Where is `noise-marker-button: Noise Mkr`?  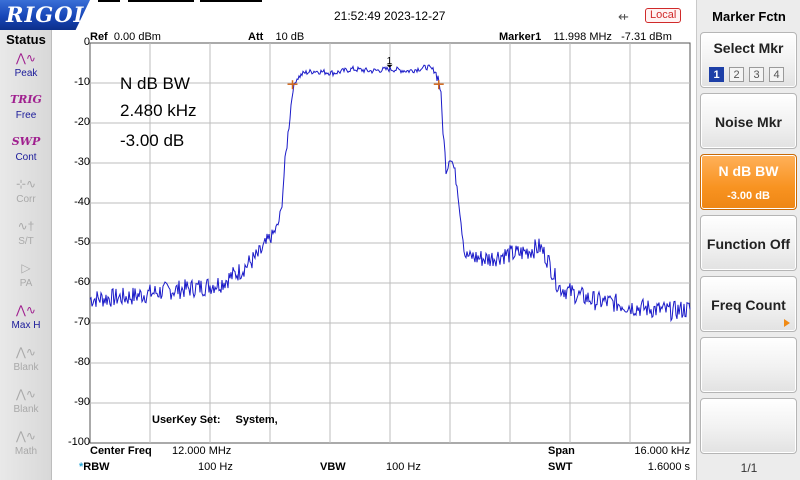
noise-marker-button: Noise Mkr is located at coordinates (748, 121).